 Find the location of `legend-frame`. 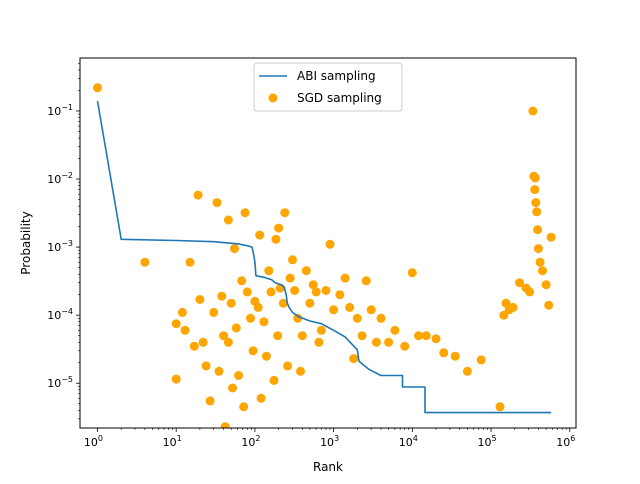

legend-frame is located at coordinates (328, 87).